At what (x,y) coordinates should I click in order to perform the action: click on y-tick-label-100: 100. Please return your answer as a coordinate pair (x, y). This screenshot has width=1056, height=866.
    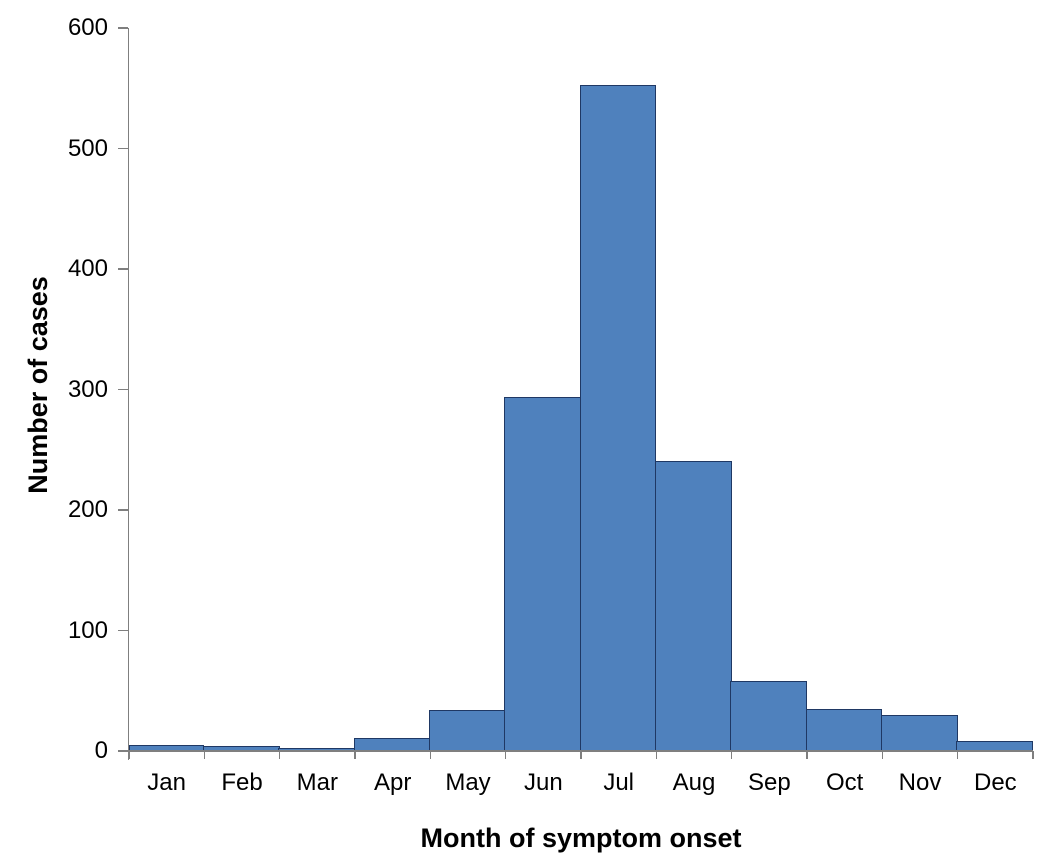
    Looking at the image, I should click on (87, 630).